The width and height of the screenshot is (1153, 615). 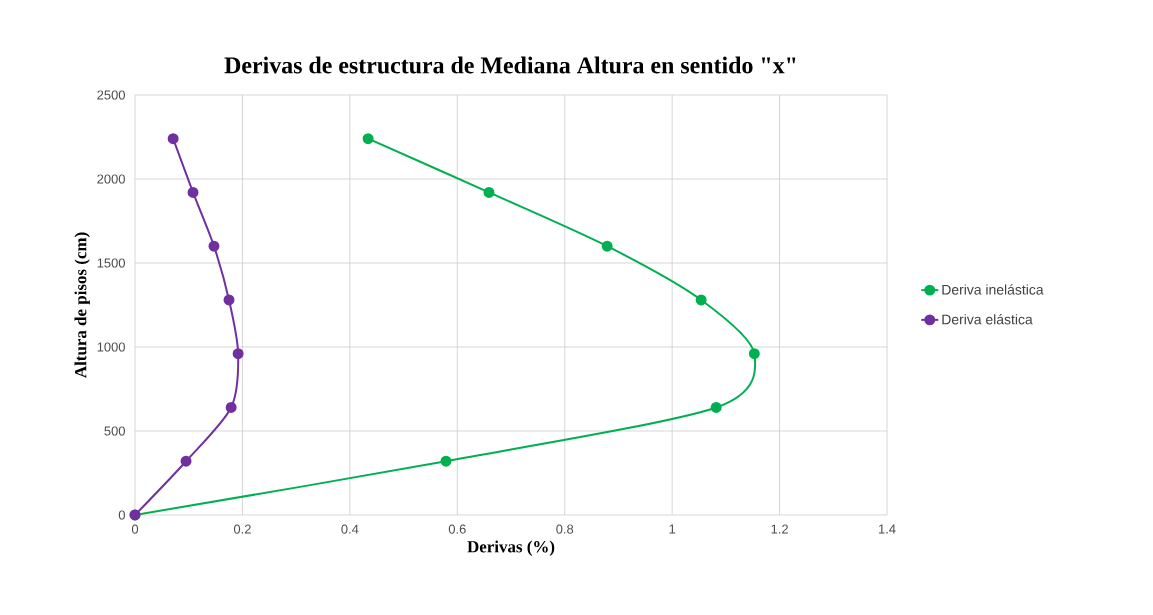 What do you see at coordinates (993, 289) in the screenshot?
I see `legend-label: Deriva inelástica` at bounding box center [993, 289].